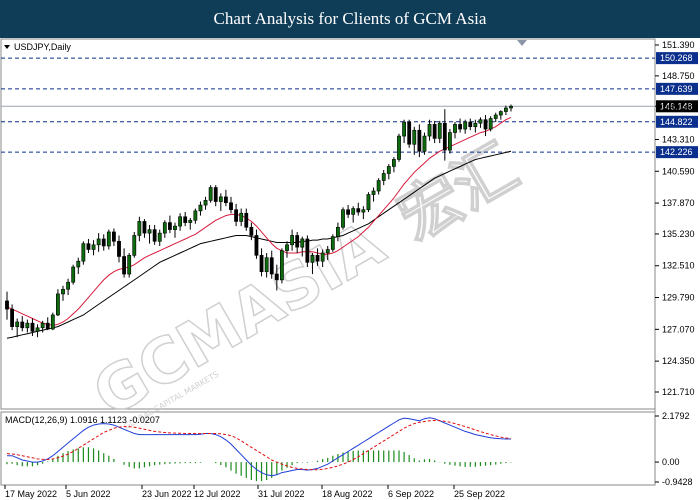 The height and width of the screenshot is (500, 700). I want to click on chart-banner-title: Chart Analysis for Clients of GCM Asia, so click(350, 19).